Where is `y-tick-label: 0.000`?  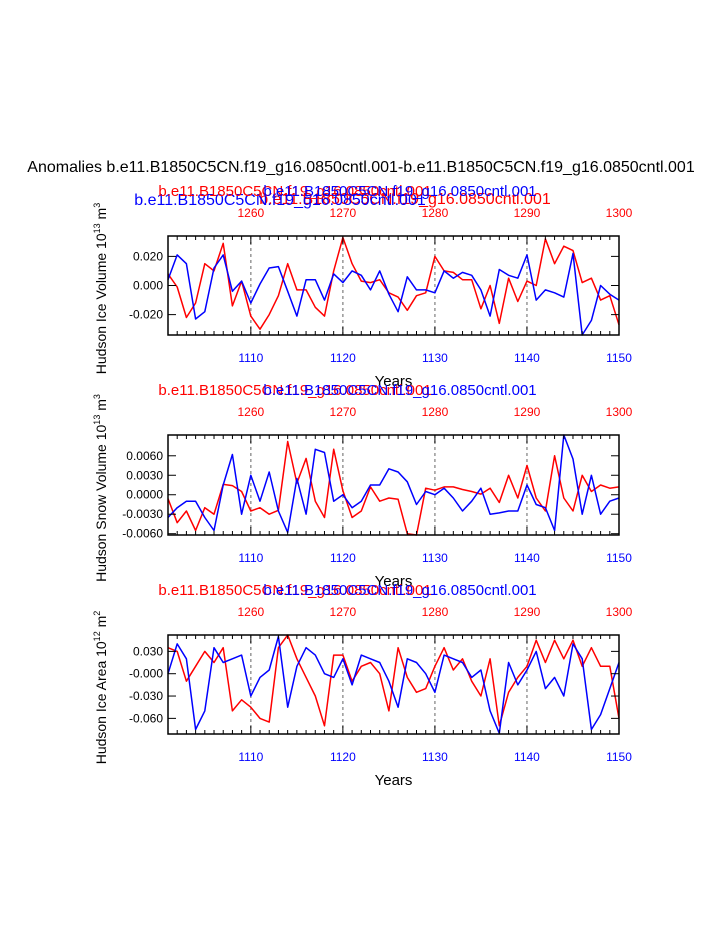 y-tick-label: 0.000 is located at coordinates (148, 286).